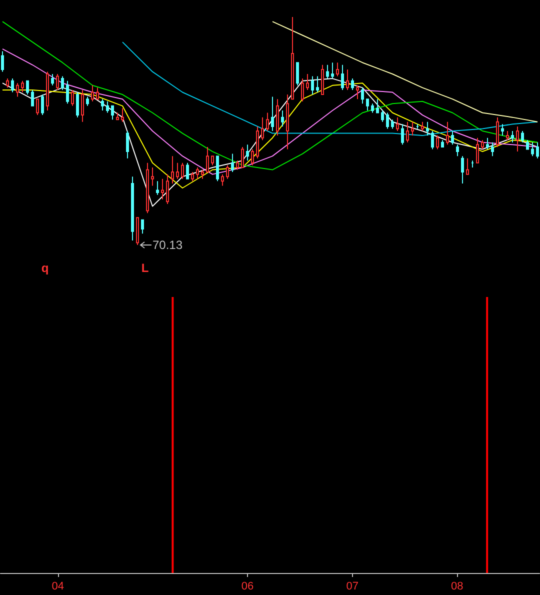  What do you see at coordinates (352, 586) in the screenshot?
I see `x-tick-label: 07` at bounding box center [352, 586].